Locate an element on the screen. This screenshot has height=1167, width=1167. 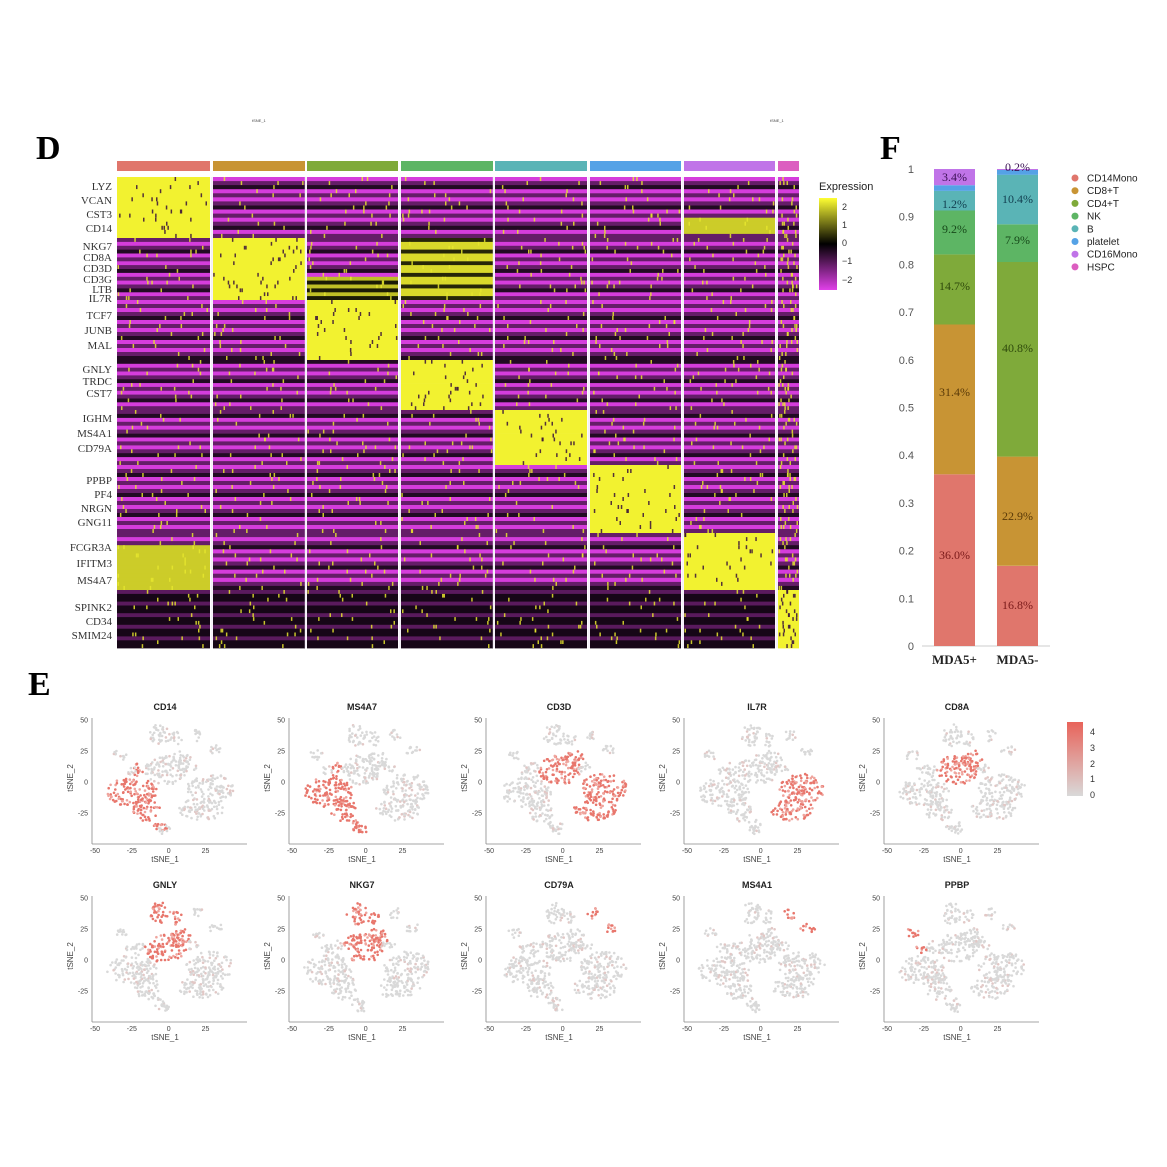
y-tick-label: 0.6 is located at coordinates (906, 361).